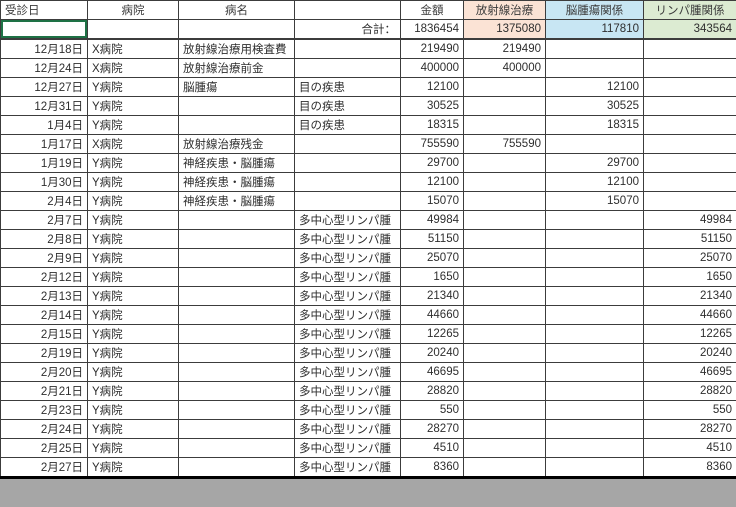 The height and width of the screenshot is (507, 736). What do you see at coordinates (432, 429) in the screenshot?
I see `cell-amount: 28270` at bounding box center [432, 429].